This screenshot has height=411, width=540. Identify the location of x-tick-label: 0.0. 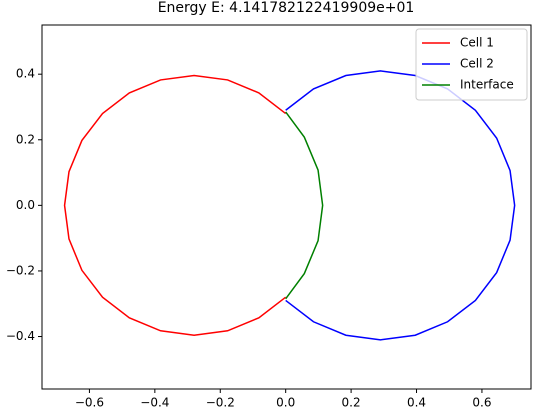
(285, 403).